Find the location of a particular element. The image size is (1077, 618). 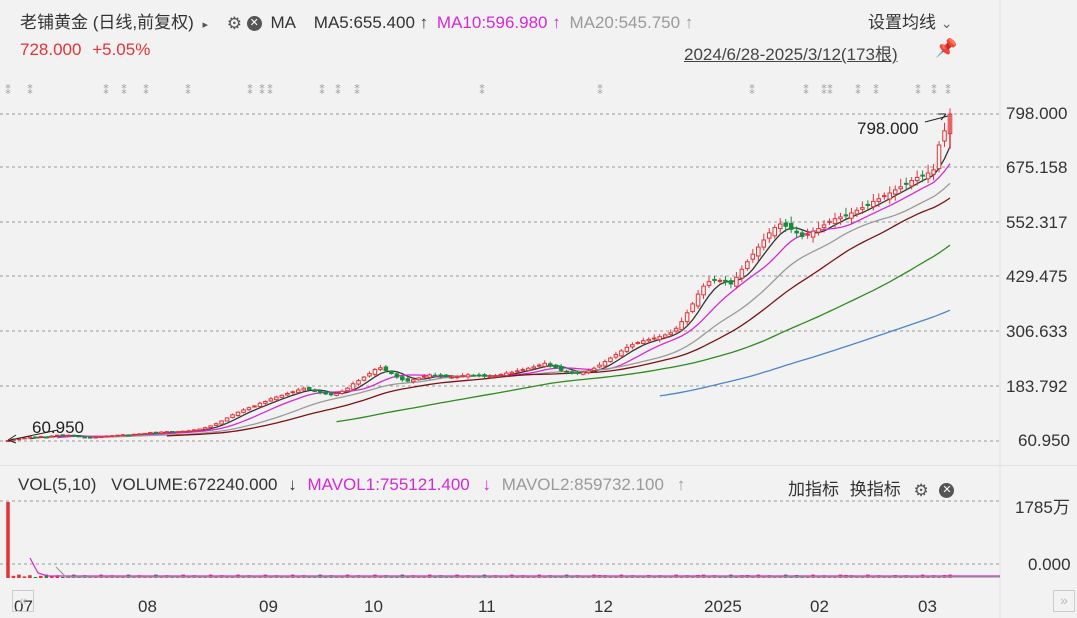

indicator-controls: 加指标 换指标 ⚙ ✕ is located at coordinates (871, 488).